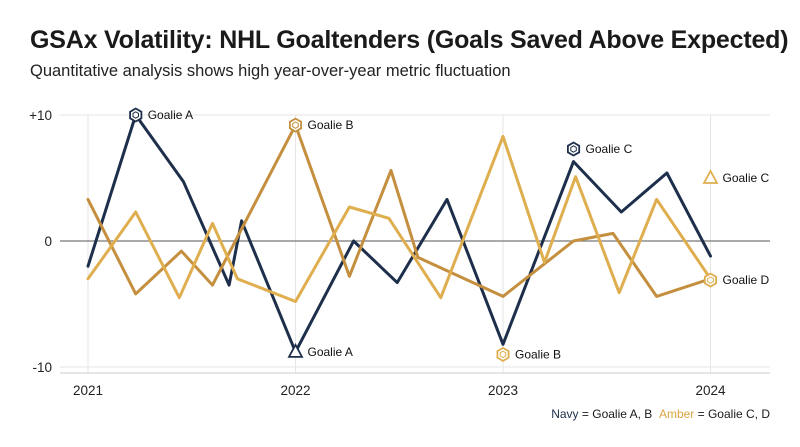  I want to click on x-tick-label: 2024, so click(710, 390).